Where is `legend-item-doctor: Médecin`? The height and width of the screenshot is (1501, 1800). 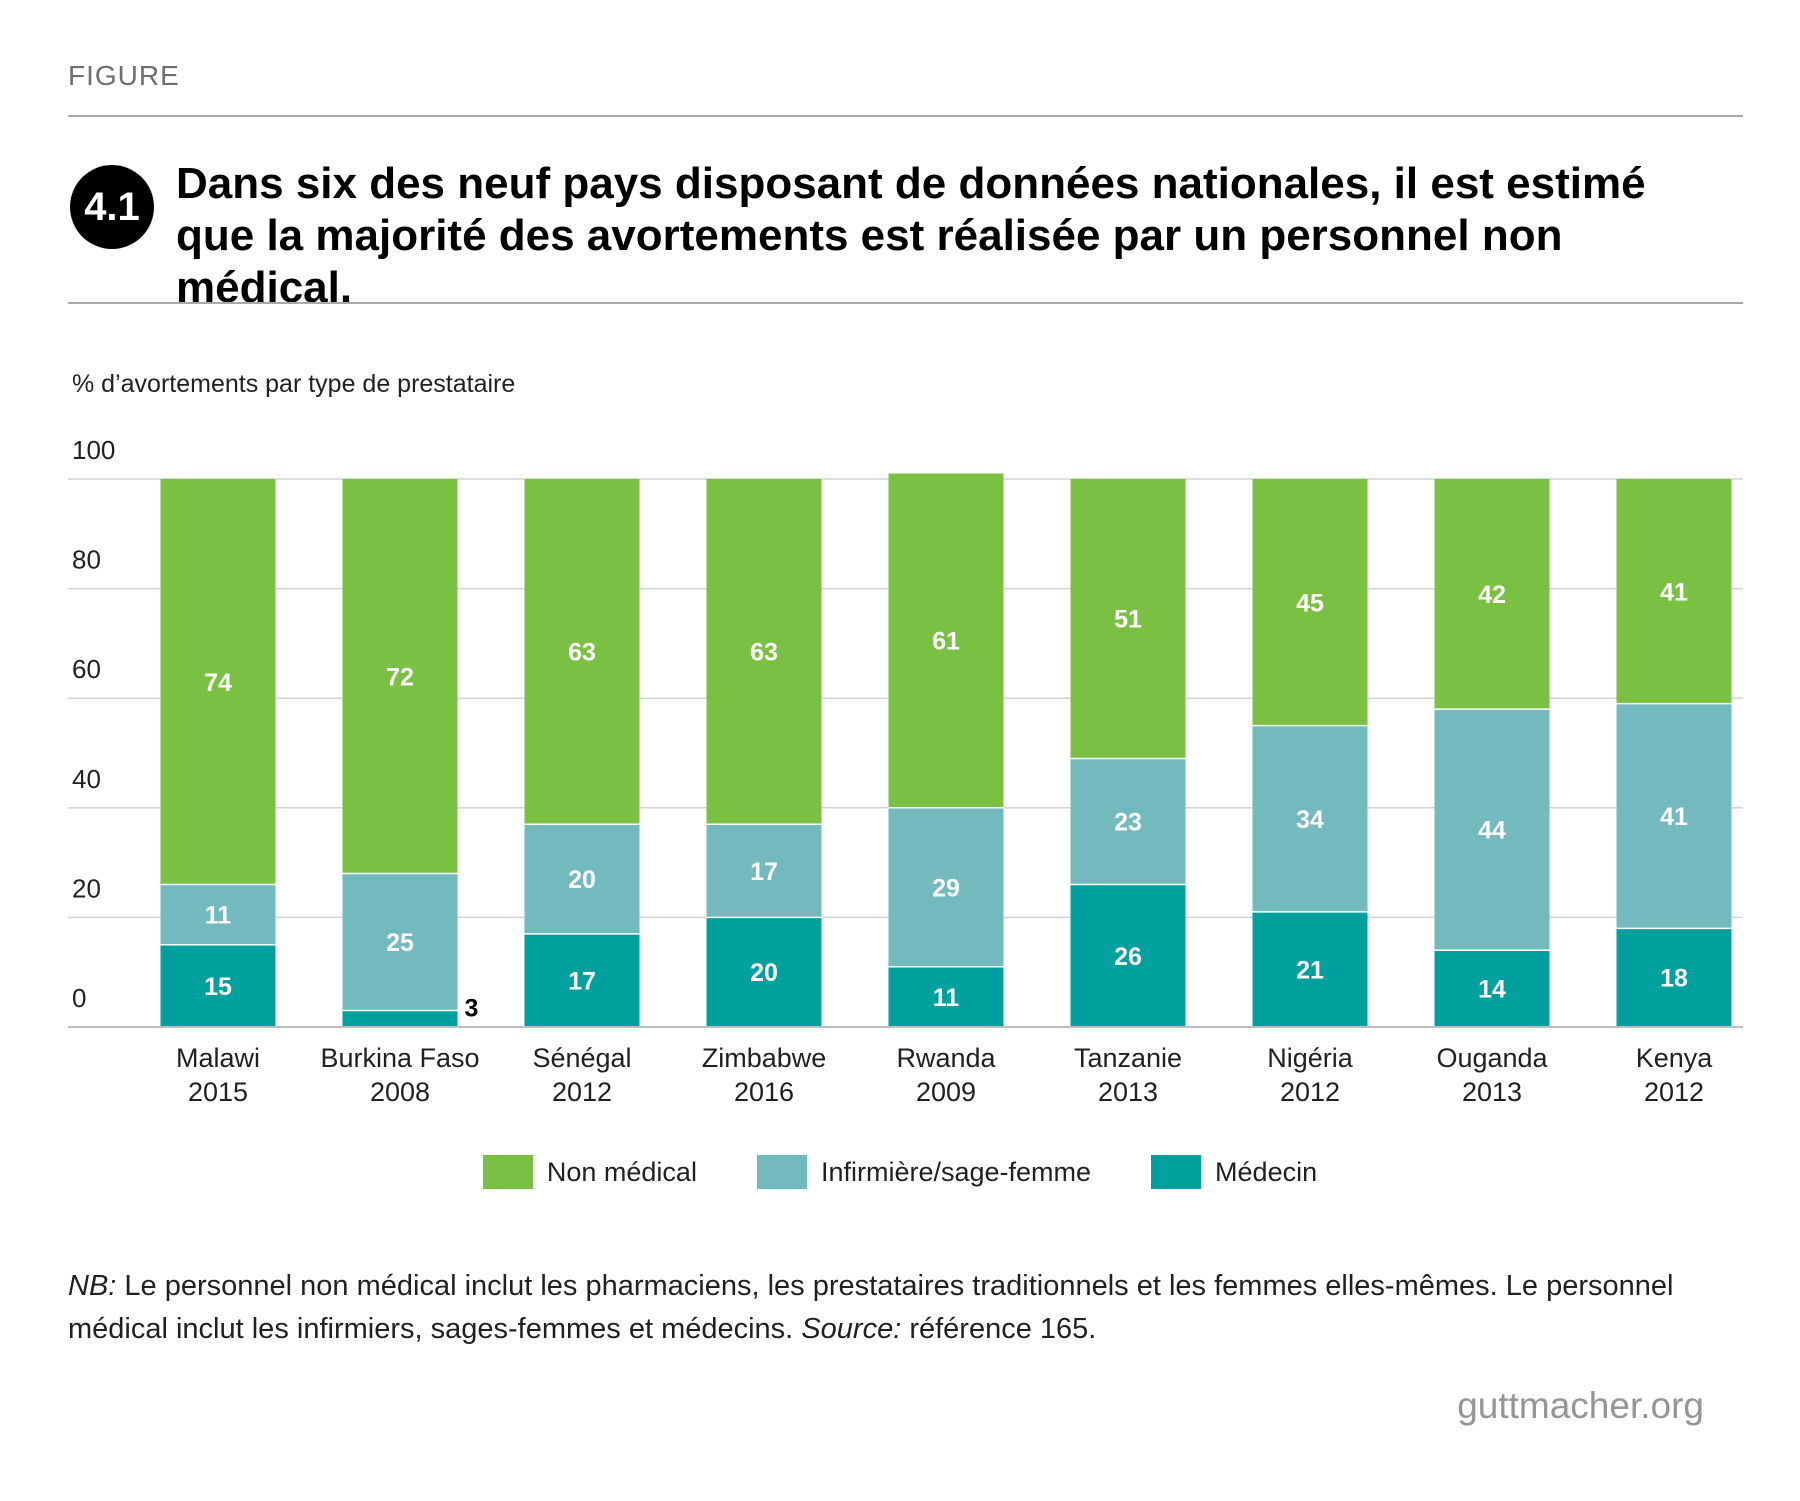 legend-item-doctor: Médecin is located at coordinates (1234, 1172).